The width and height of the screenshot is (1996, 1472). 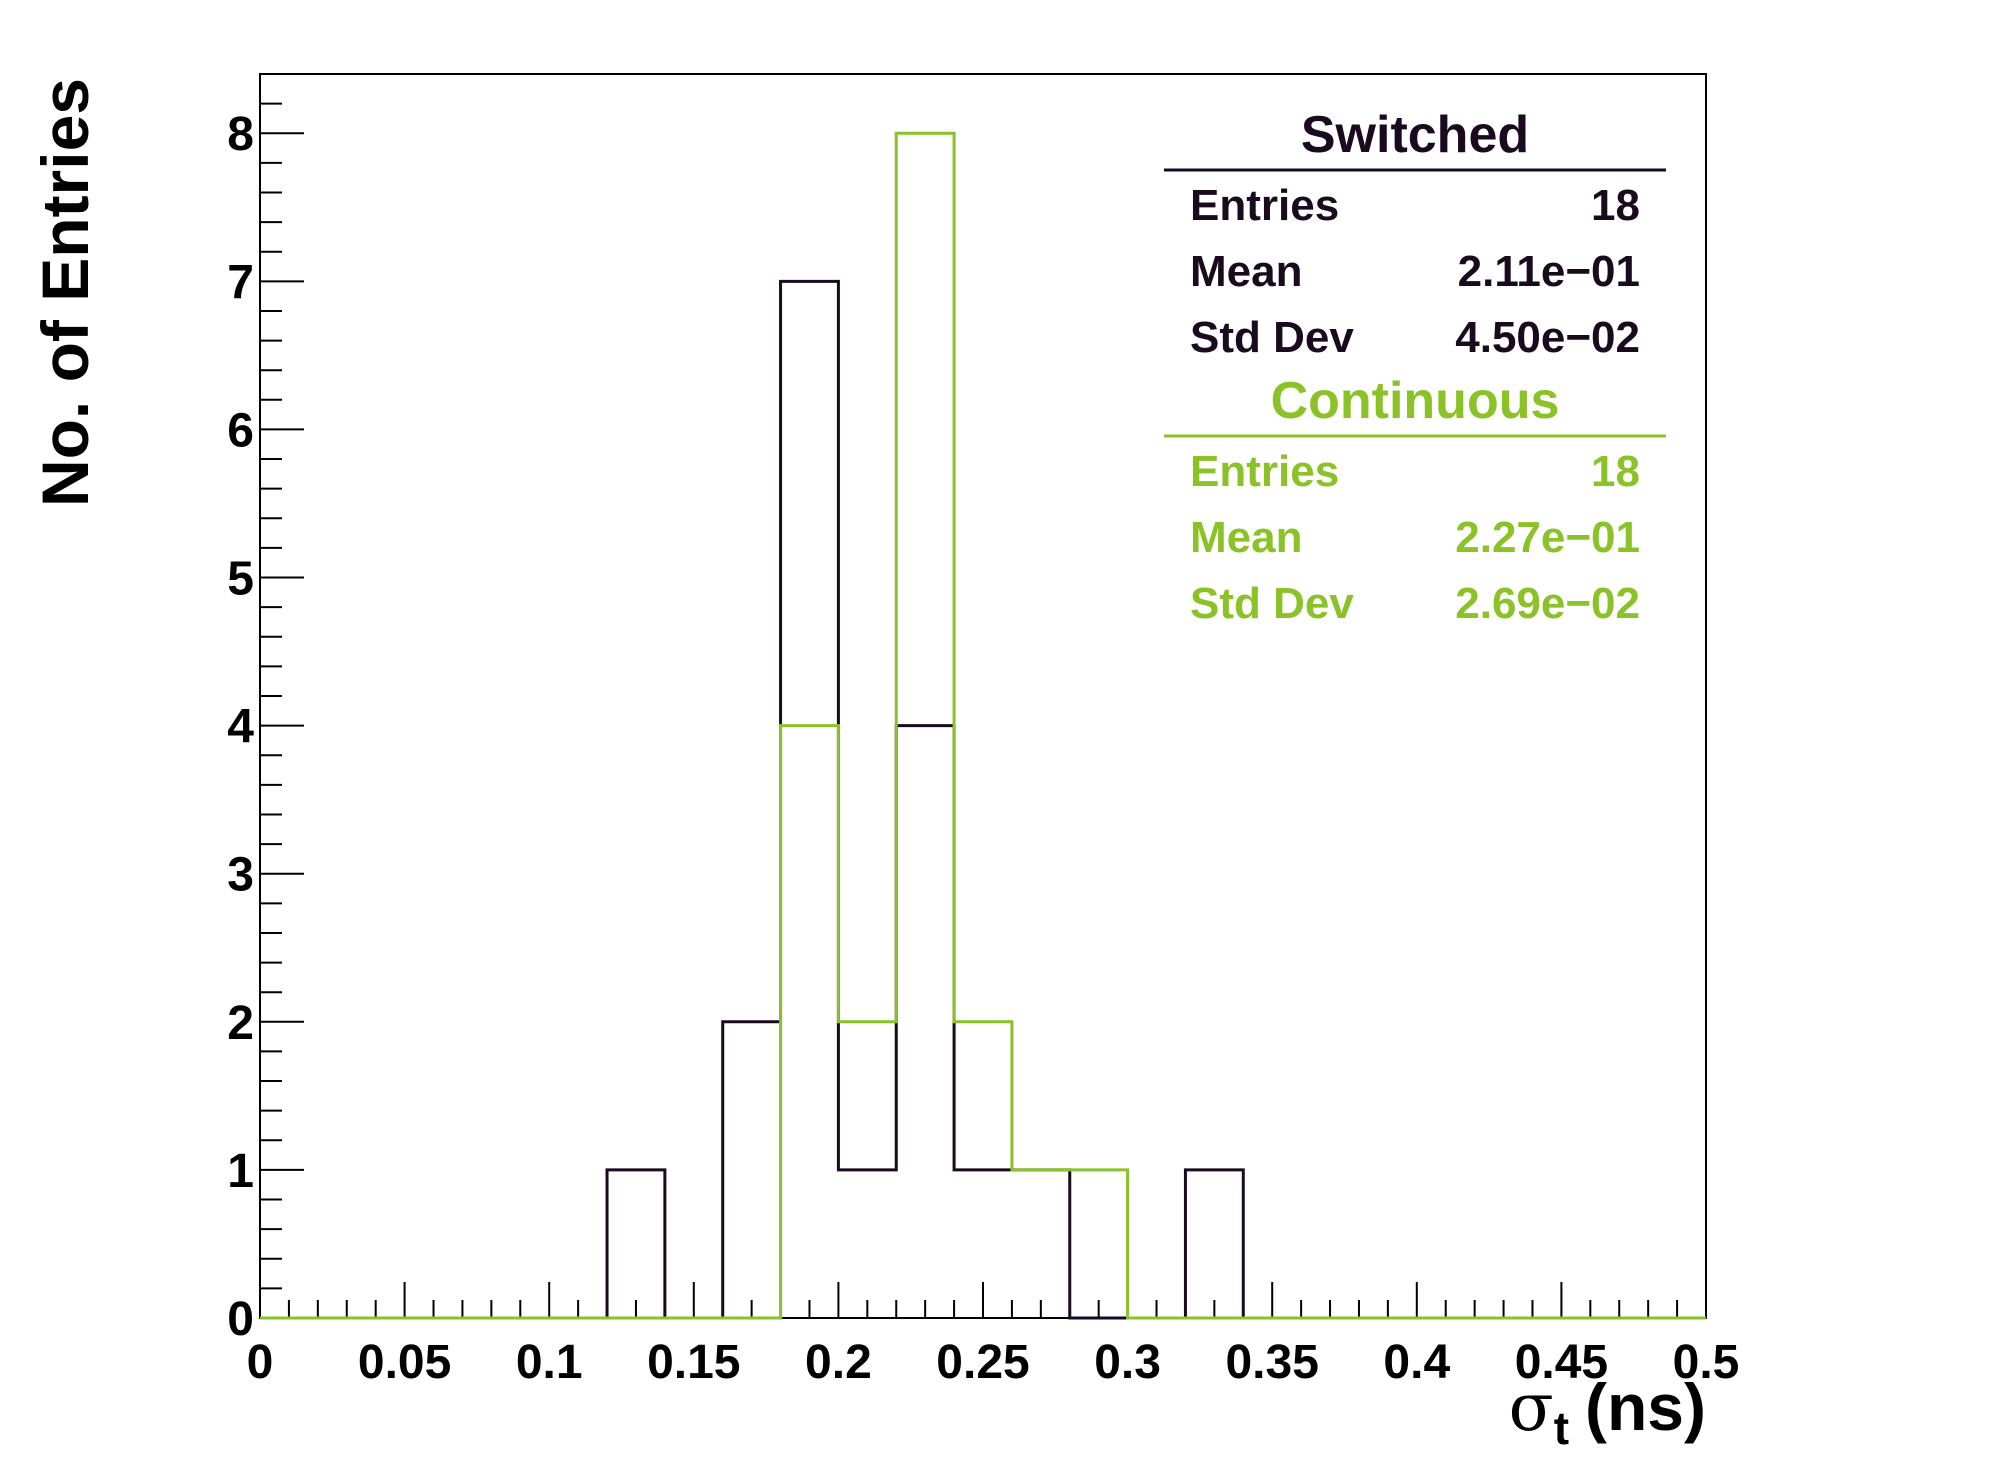 What do you see at coordinates (1547, 337) in the screenshot?
I see `stats-row-value: 4.50e−02` at bounding box center [1547, 337].